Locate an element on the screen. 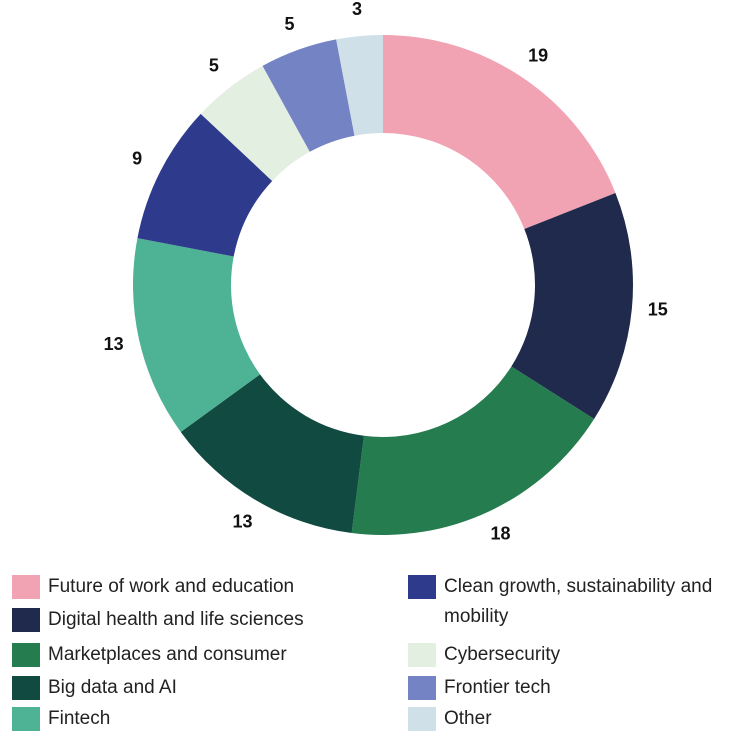 This screenshot has width=731, height=734. legend-label: Frontier tech is located at coordinates (497, 687).